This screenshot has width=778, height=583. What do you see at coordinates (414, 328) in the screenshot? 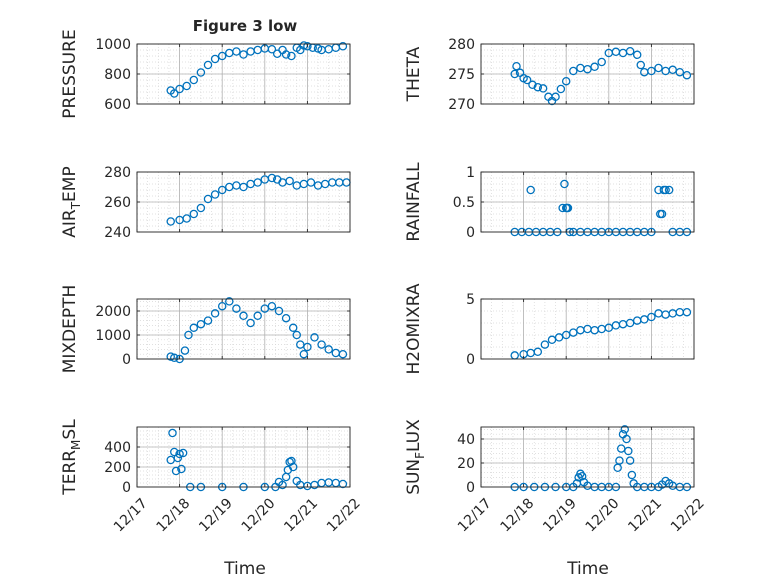
I see `y-axis-label-part: H2OMIXRA` at bounding box center [414, 328].